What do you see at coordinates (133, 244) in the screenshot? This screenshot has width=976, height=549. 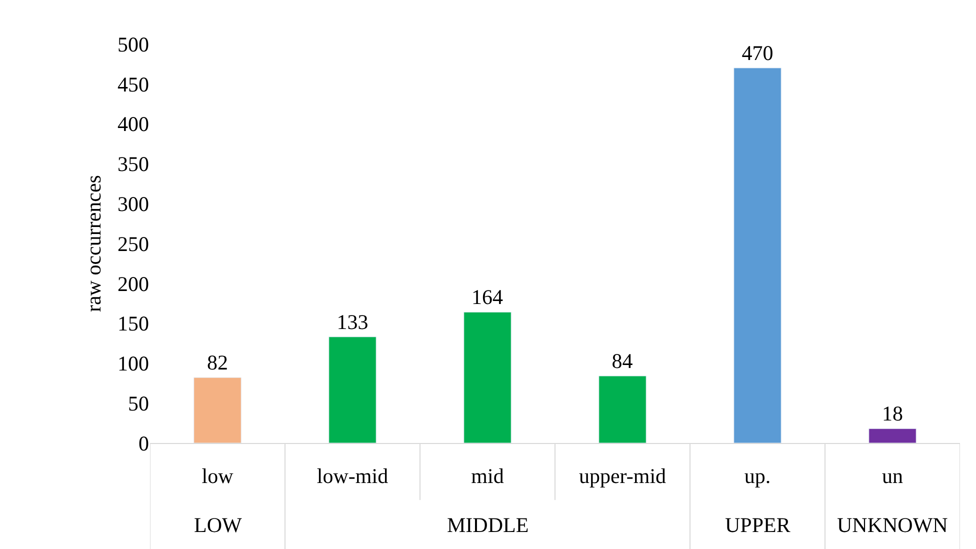 I see `y-tick-label: 250` at bounding box center [133, 244].